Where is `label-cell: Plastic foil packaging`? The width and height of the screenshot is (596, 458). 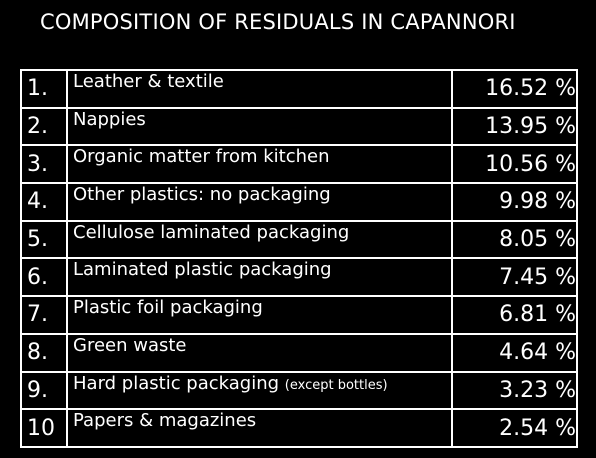 label-cell: Plastic foil packaging is located at coordinates (259, 315).